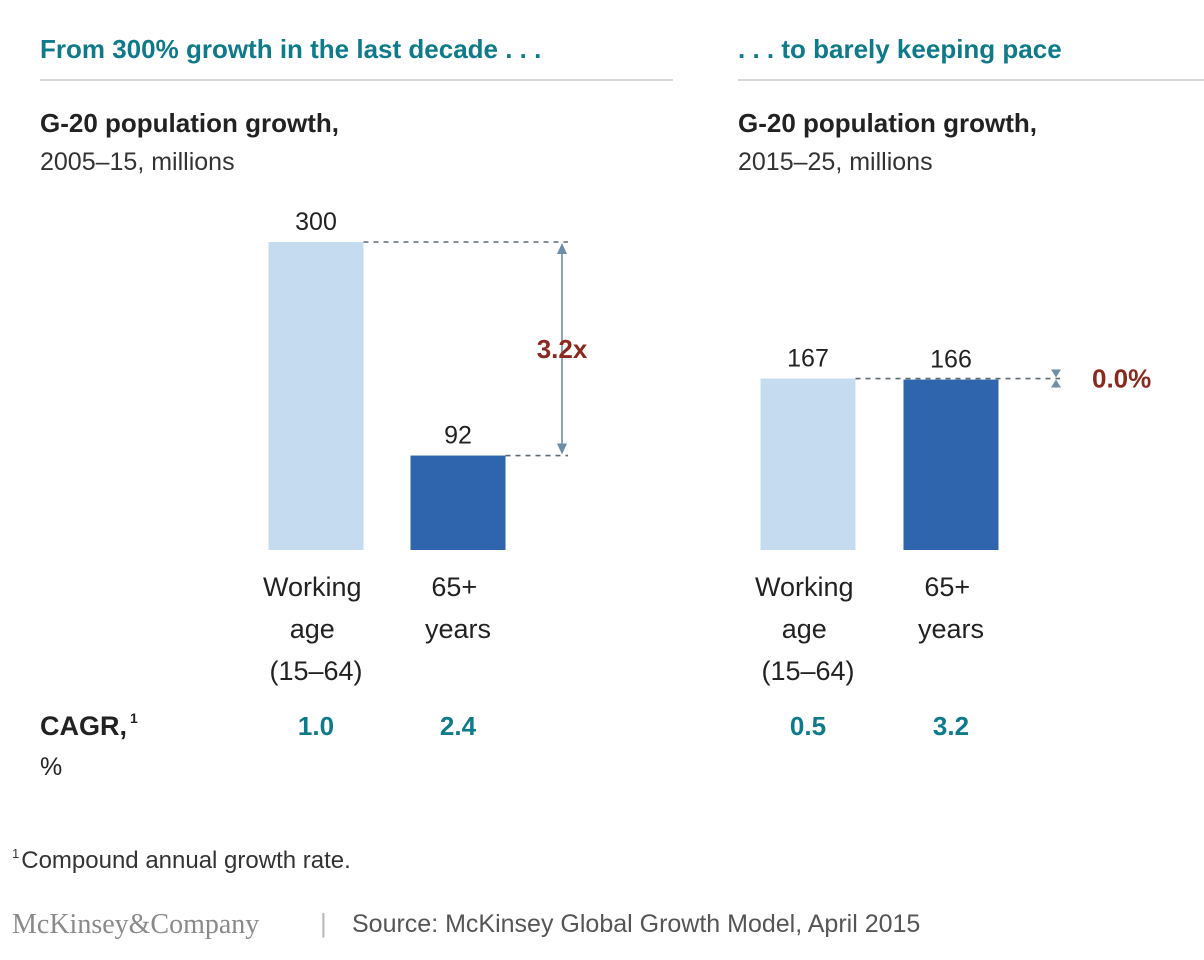  Describe the element at coordinates (15, 853) in the screenshot. I see `footnote-marker: 1` at that location.